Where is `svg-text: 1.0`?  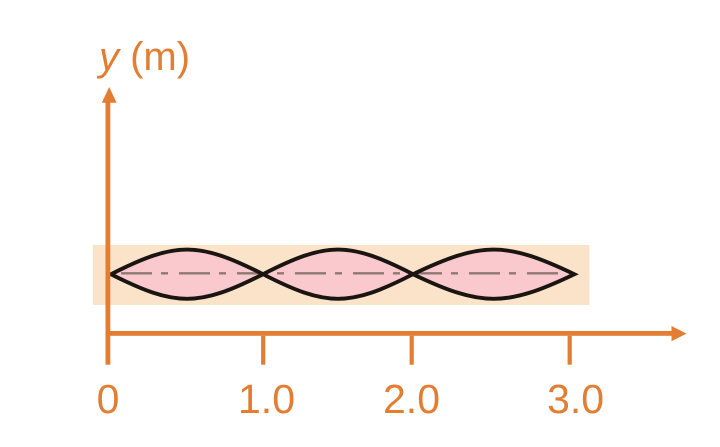 svg-text: 1.0 is located at coordinates (266, 399).